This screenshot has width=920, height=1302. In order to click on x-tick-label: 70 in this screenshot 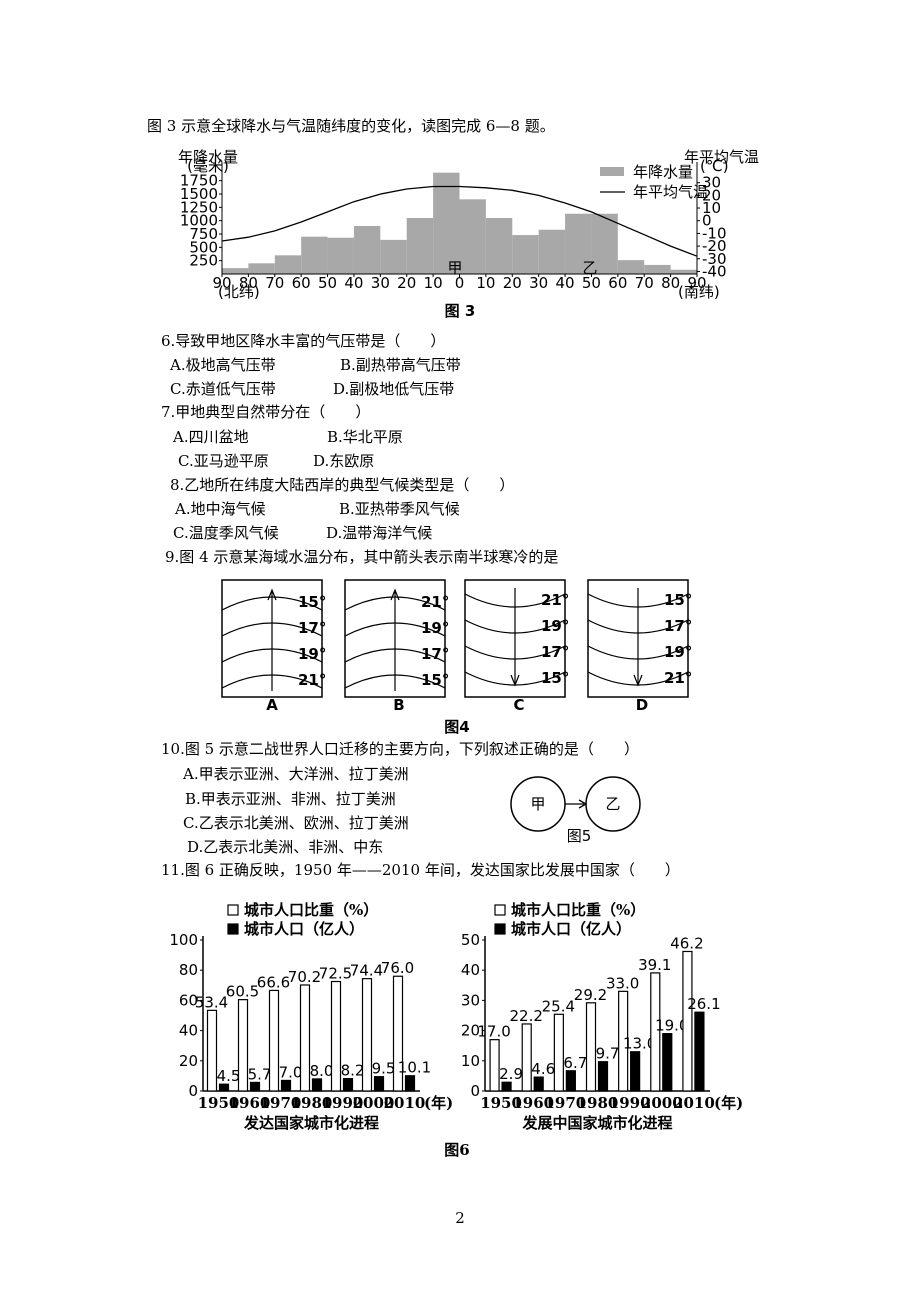, I will do `click(274, 283)`.